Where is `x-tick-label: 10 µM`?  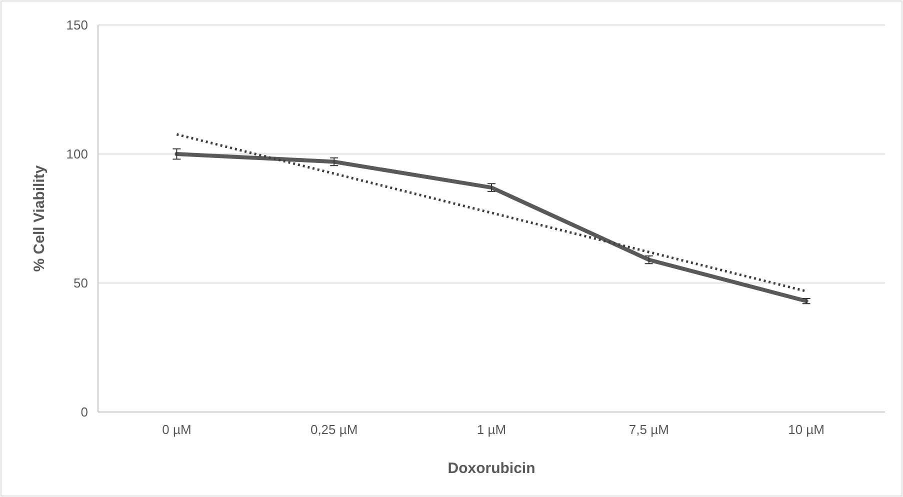 x-tick-label: 10 µM is located at coordinates (806, 429).